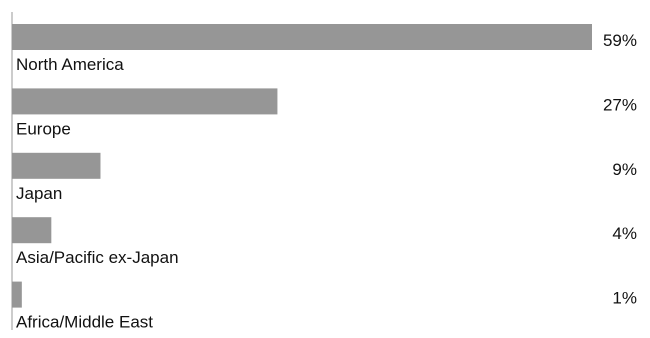 This screenshot has width=650, height=338. What do you see at coordinates (620, 104) in the screenshot?
I see `value-label-europe: 27%` at bounding box center [620, 104].